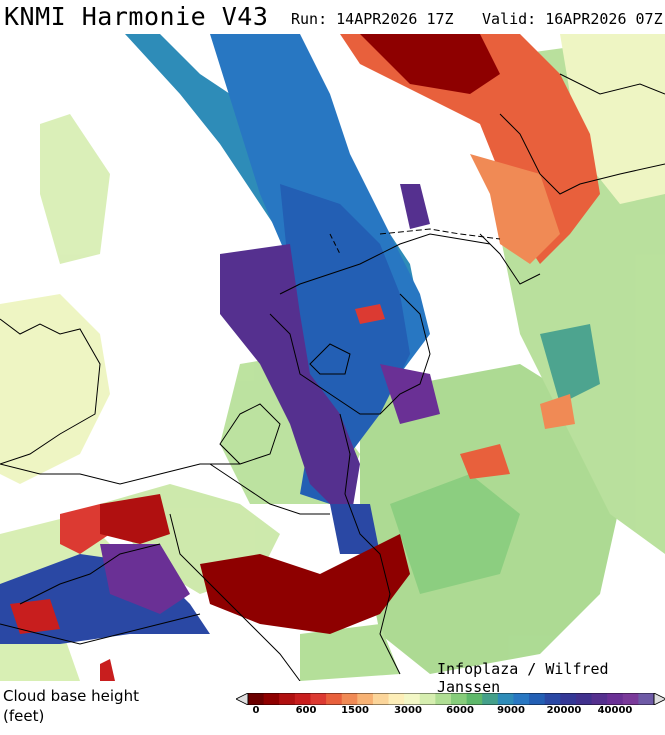 This screenshot has height=735, width=665. What do you see at coordinates (564, 710) in the screenshot?
I see `tick-label: 20000` at bounding box center [564, 710].